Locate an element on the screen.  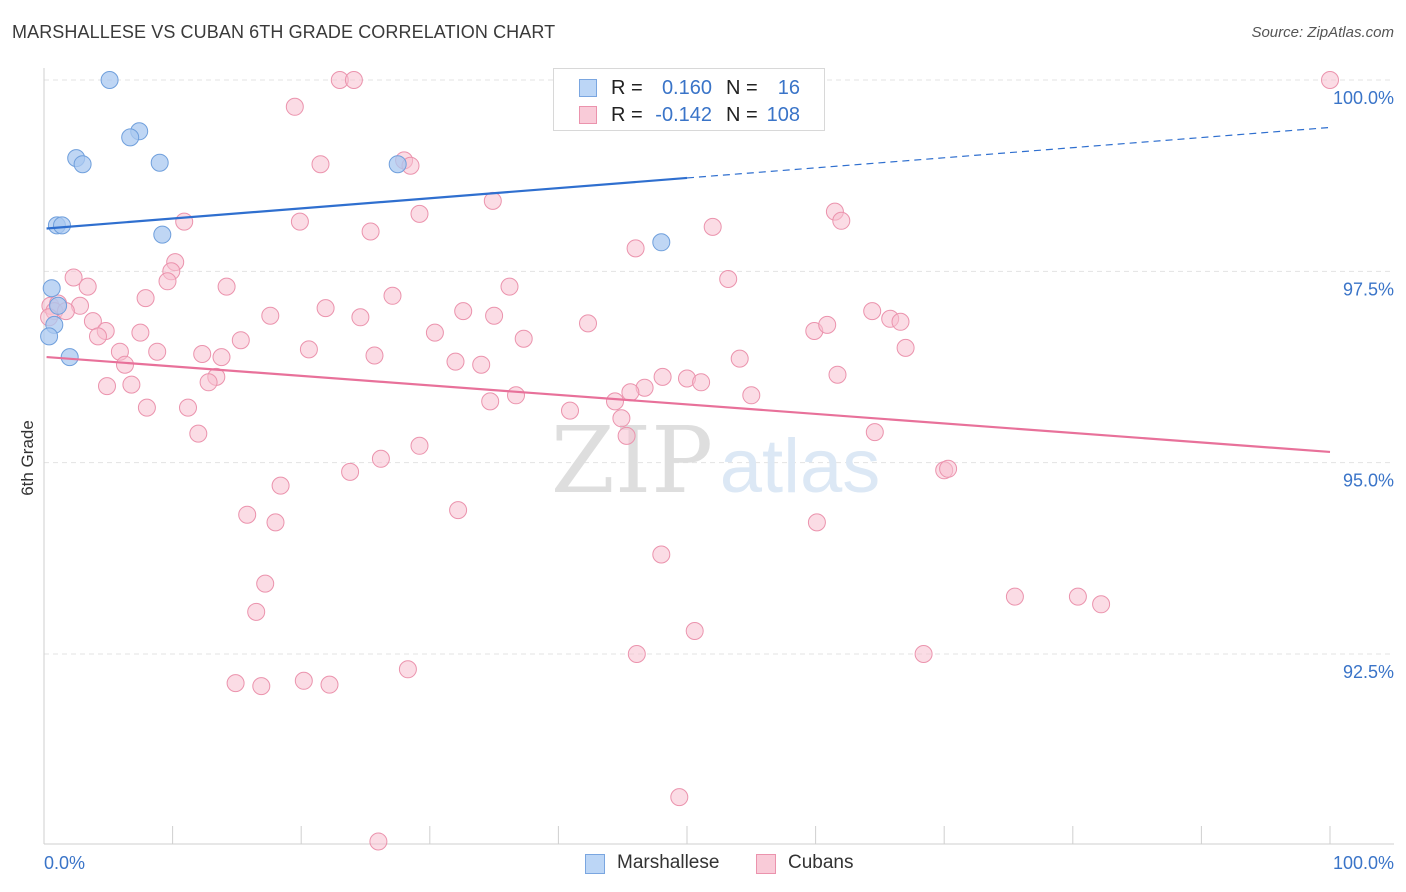
stats-legend: R = 0.160 N = 16 R = -0.142 N = 108 is located at coordinates (689, 99).